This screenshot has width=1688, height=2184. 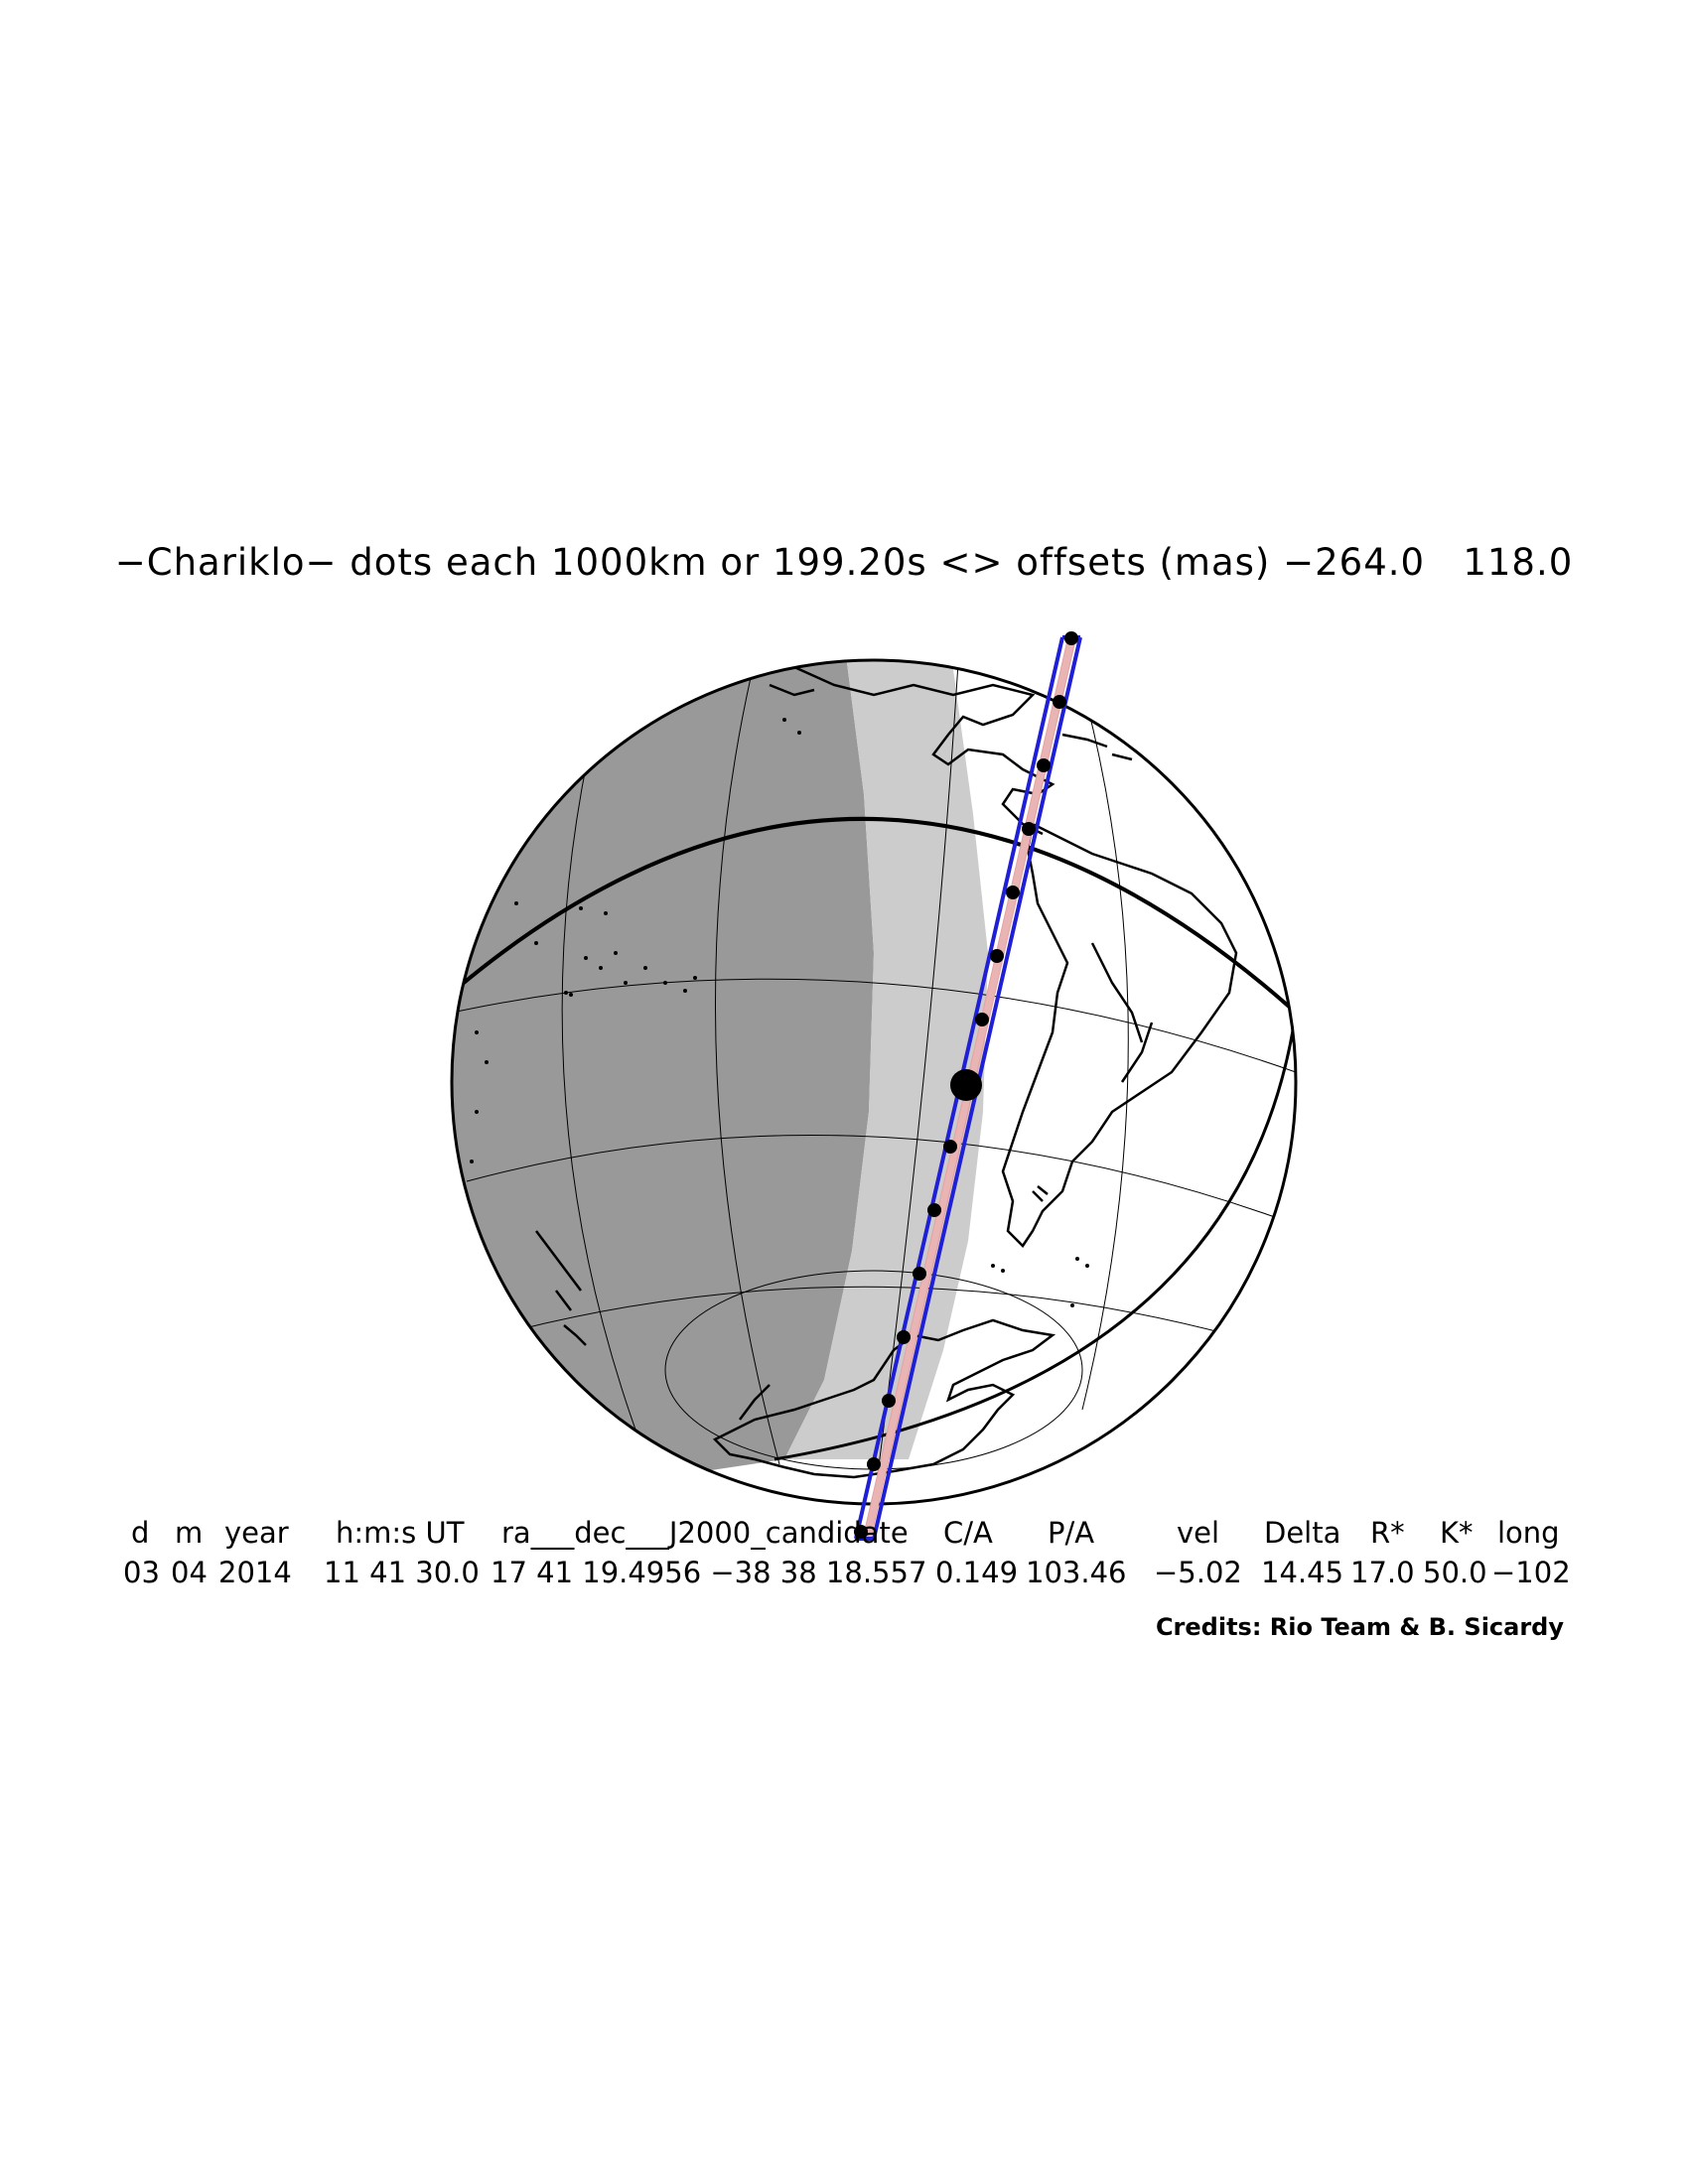 What do you see at coordinates (1071, 1533) in the screenshot?
I see `hdr-pa: P/A` at bounding box center [1071, 1533].